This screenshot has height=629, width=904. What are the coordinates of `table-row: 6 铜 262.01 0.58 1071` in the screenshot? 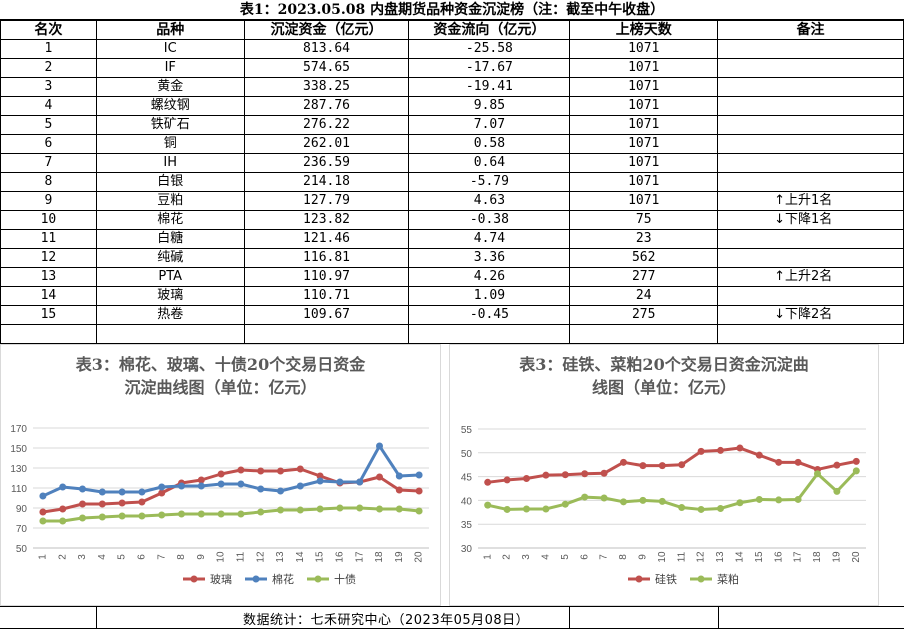 It's located at (452, 144).